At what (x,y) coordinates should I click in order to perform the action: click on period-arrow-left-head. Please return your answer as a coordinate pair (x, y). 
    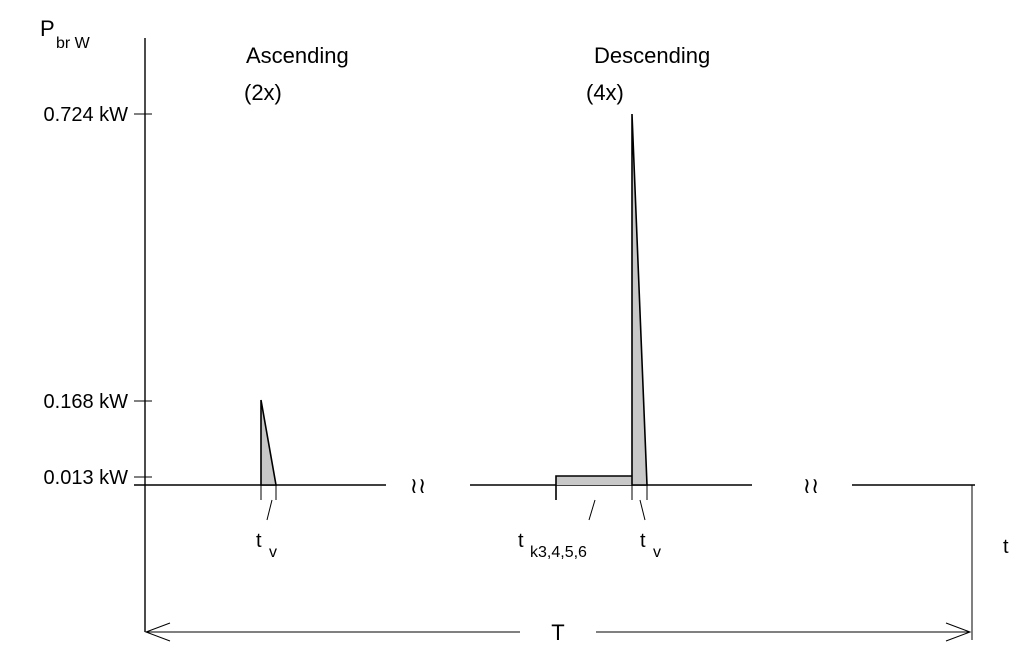
    Looking at the image, I should click on (157, 632).